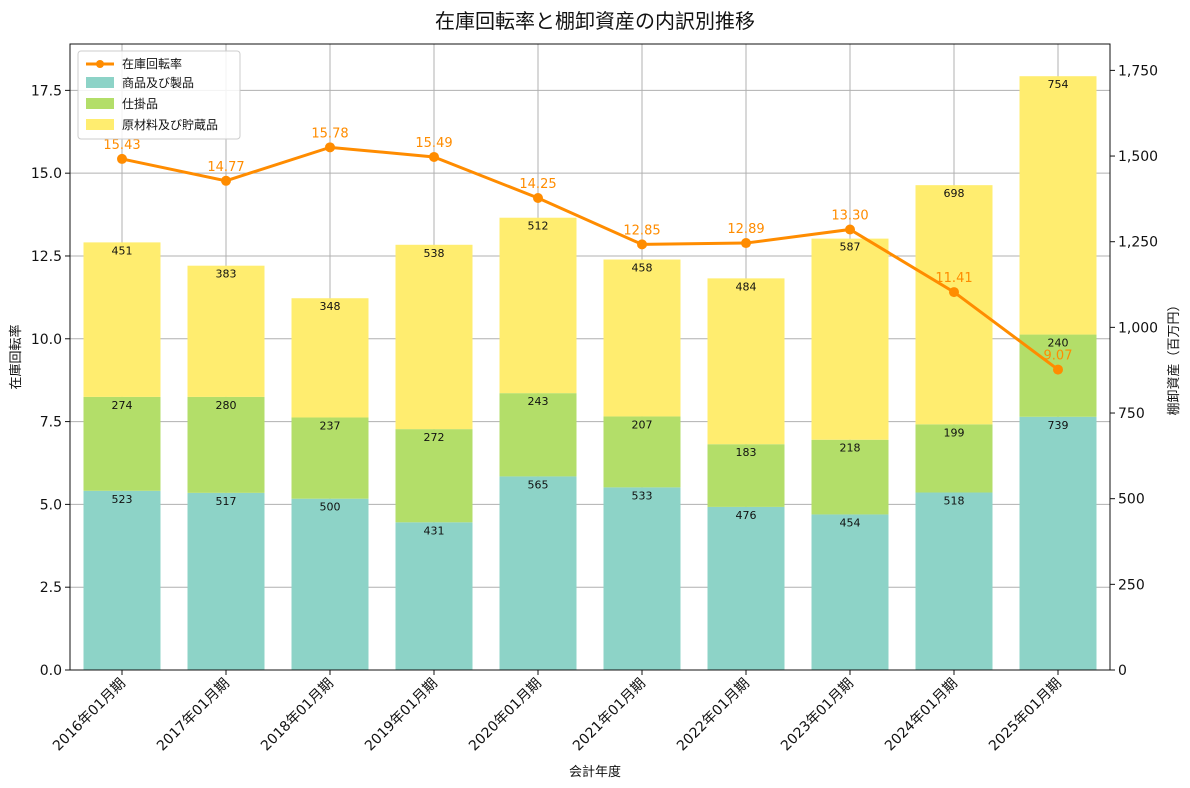  Describe the element at coordinates (746, 515) in the screenshot. I see `bar-value-label: 476` at that location.